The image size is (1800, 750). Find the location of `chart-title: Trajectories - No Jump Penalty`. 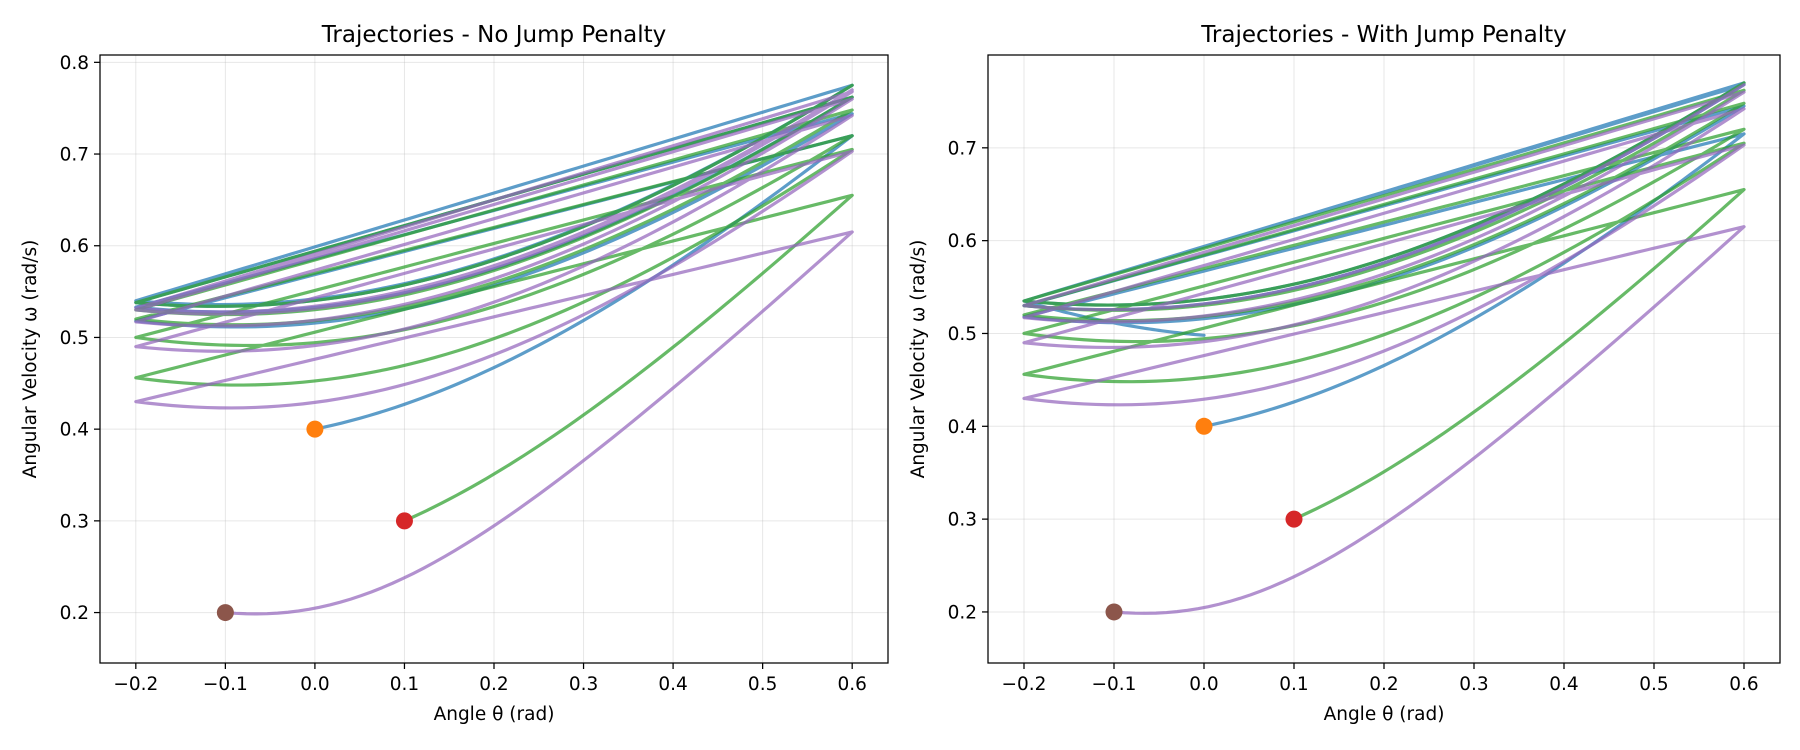

chart-title: Trajectories - No Jump Penalty is located at coordinates (494, 35).